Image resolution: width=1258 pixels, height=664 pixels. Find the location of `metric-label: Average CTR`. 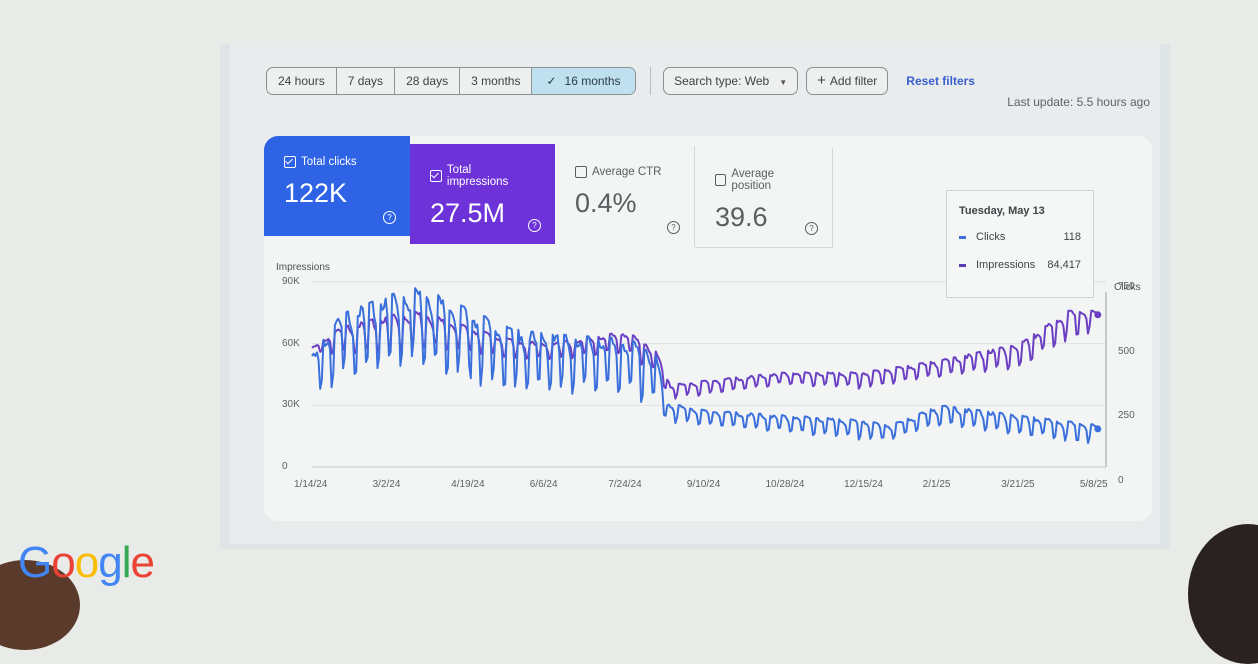

metric-label: Average CTR is located at coordinates (627, 172).